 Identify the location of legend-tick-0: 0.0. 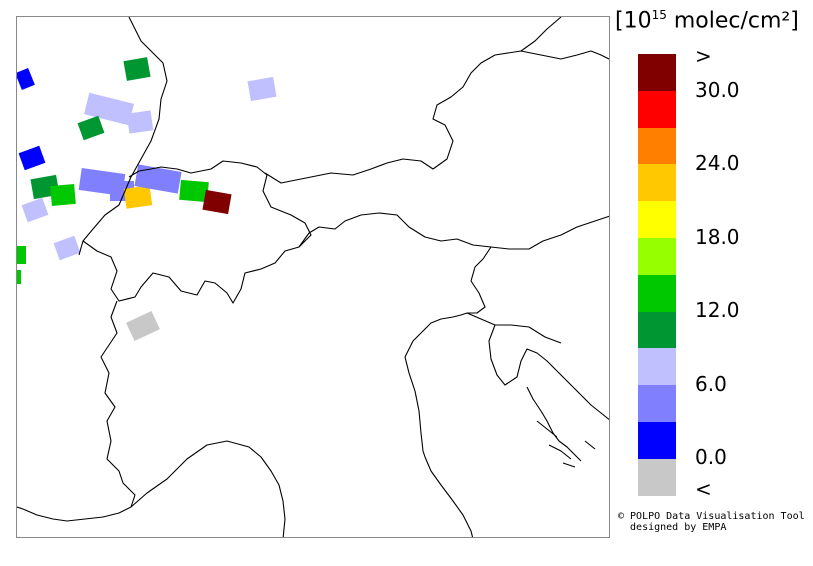
(711, 457).